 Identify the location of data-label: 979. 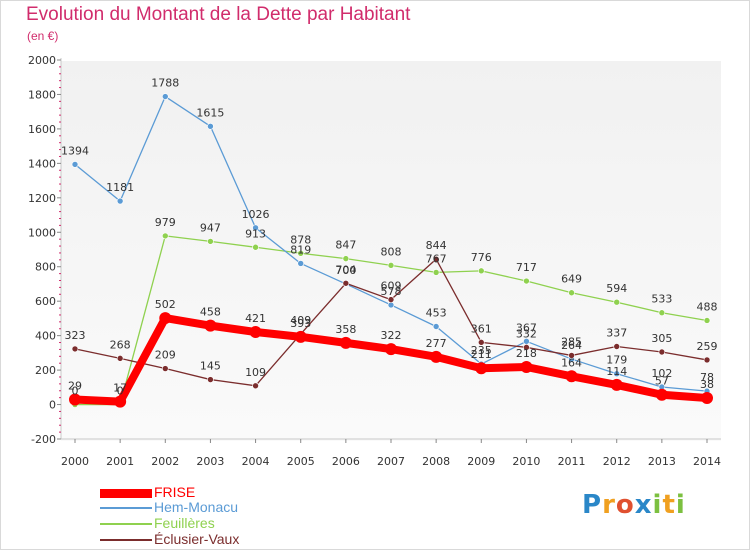
(165, 222).